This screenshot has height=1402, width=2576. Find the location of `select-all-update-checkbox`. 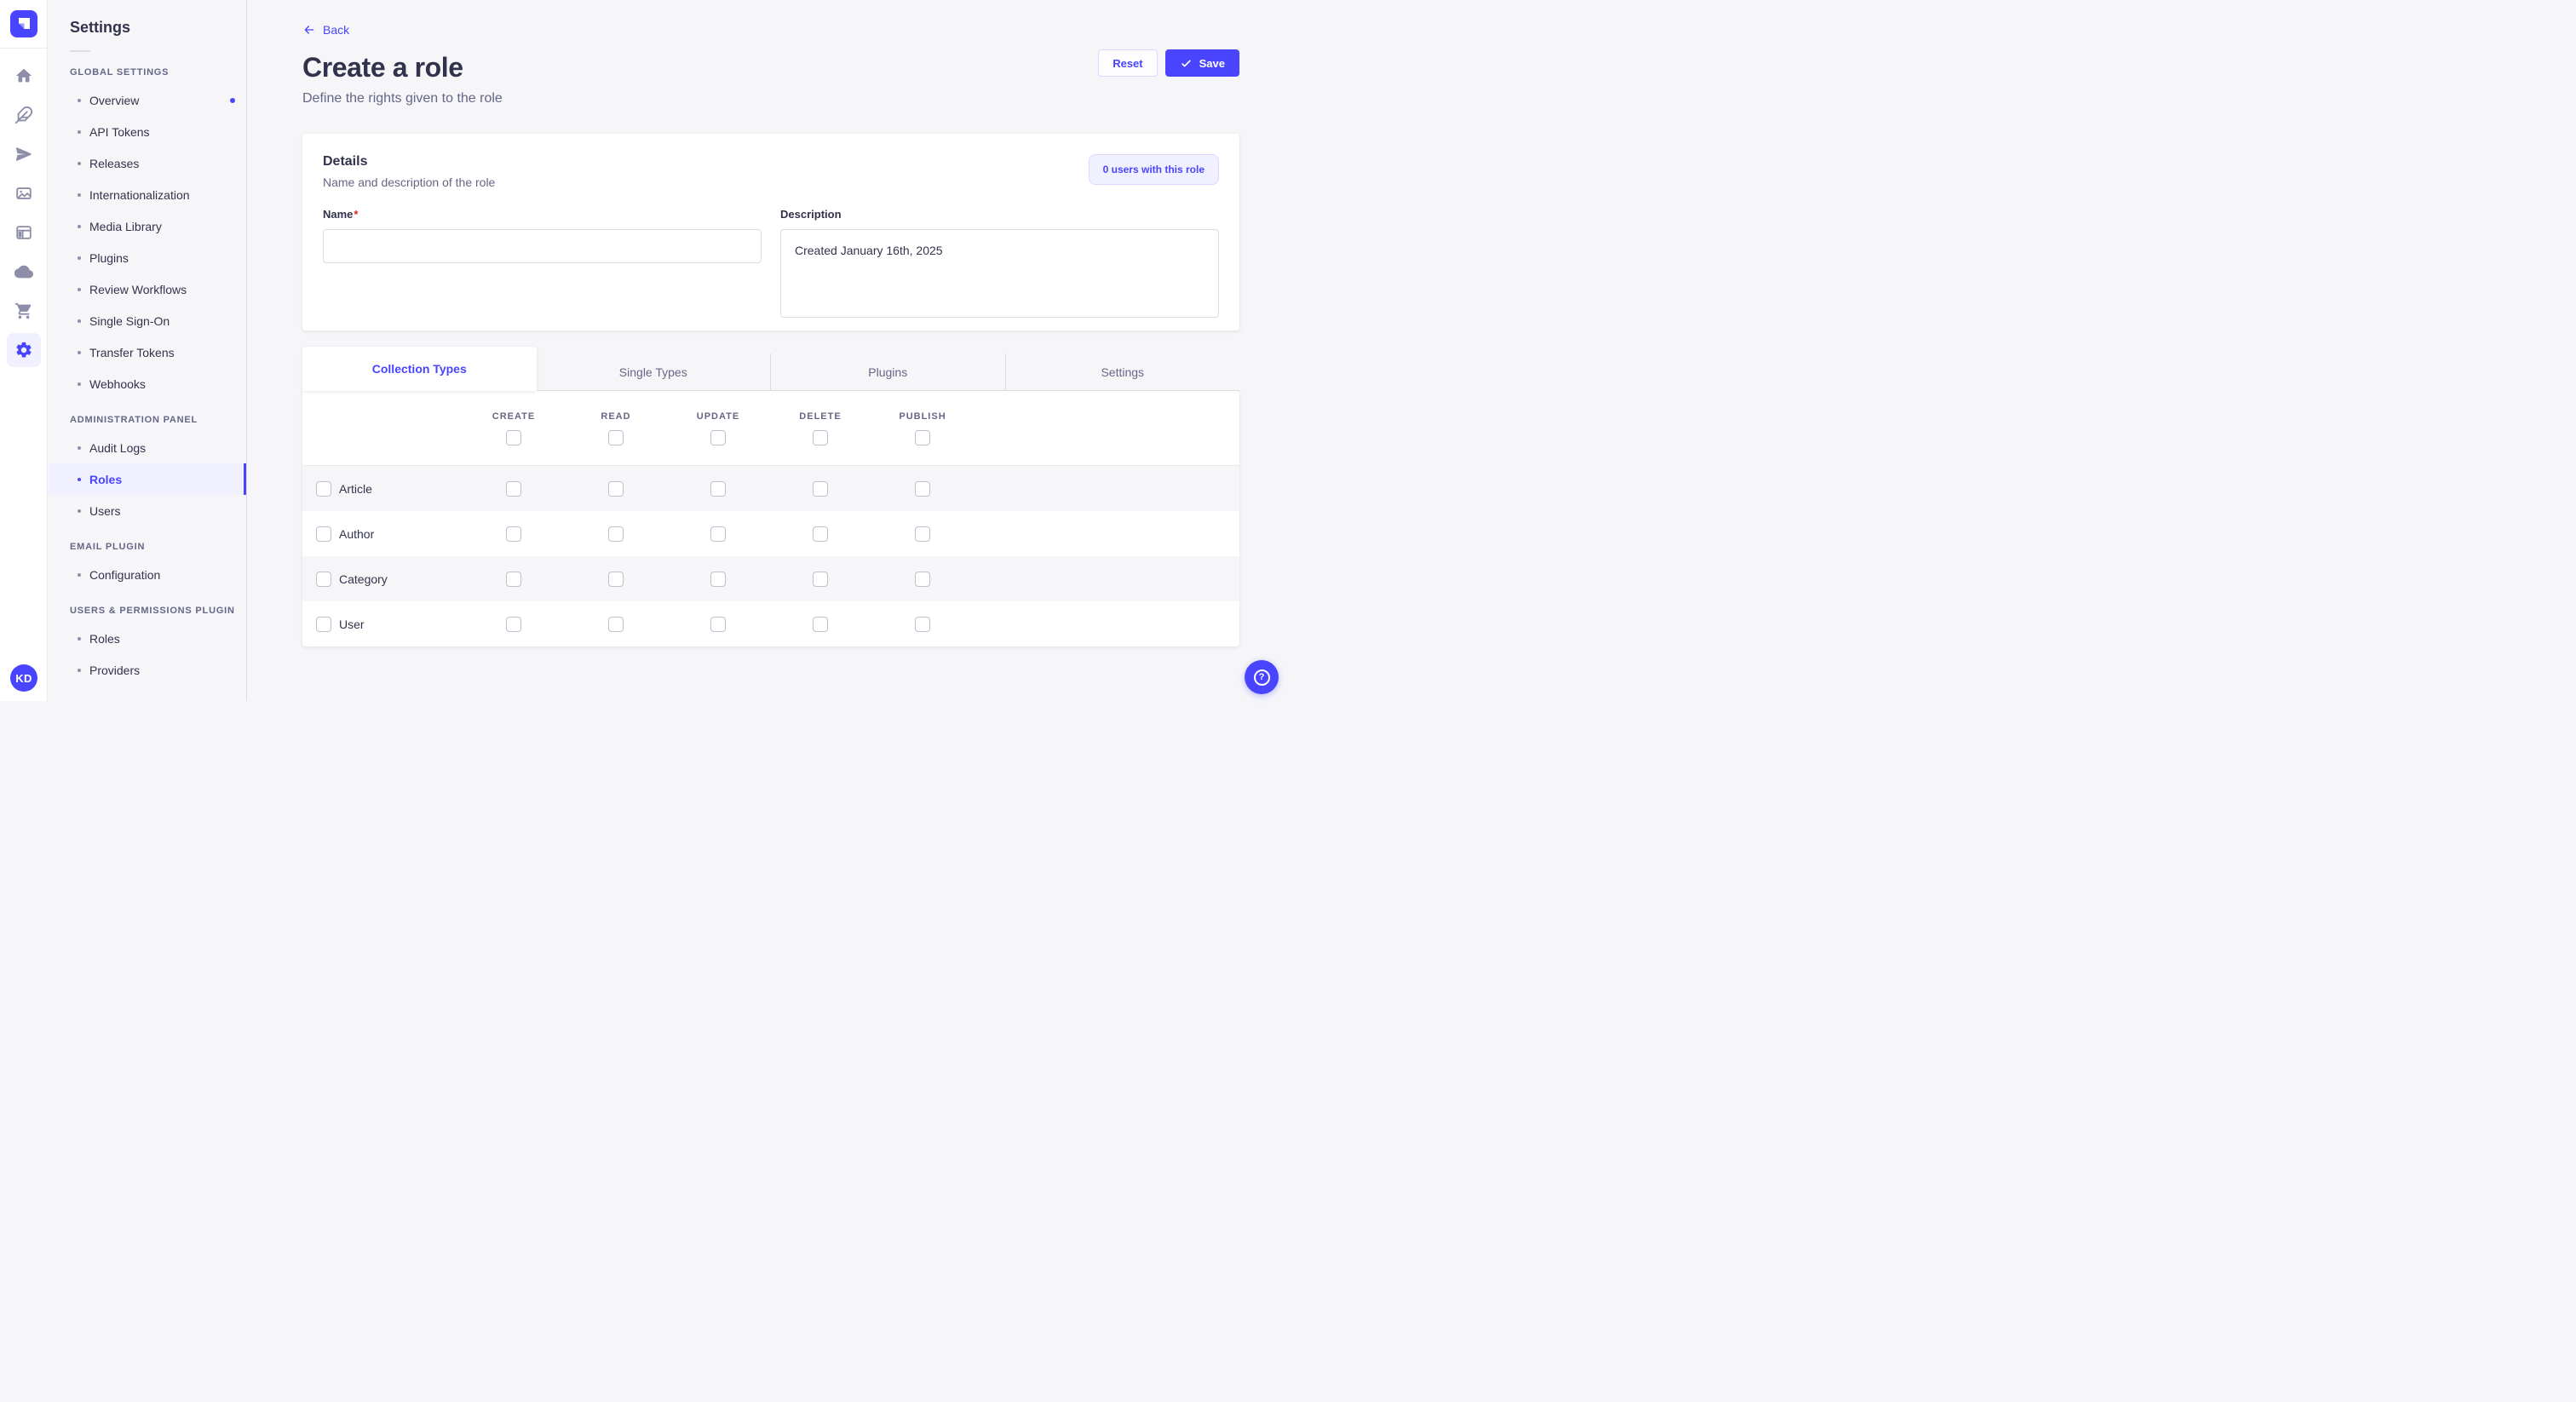

select-all-update-checkbox is located at coordinates (718, 437).